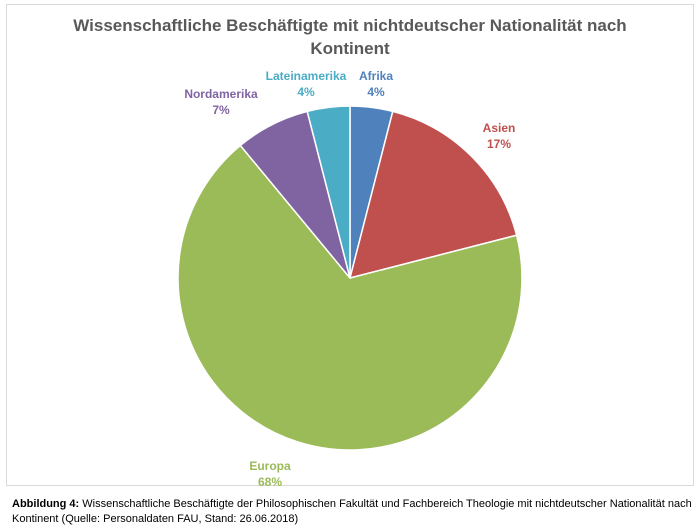 Image resolution: width=700 pixels, height=532 pixels. Describe the element at coordinates (306, 76) in the screenshot. I see `pie-label-category: Lateinamerika` at that location.